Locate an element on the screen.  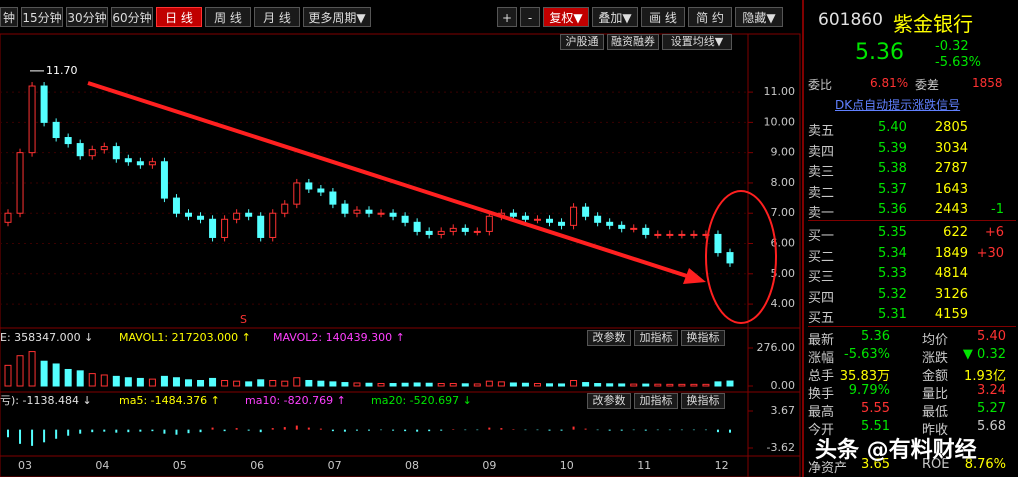
tool-button: 简 约 is located at coordinates (710, 17).